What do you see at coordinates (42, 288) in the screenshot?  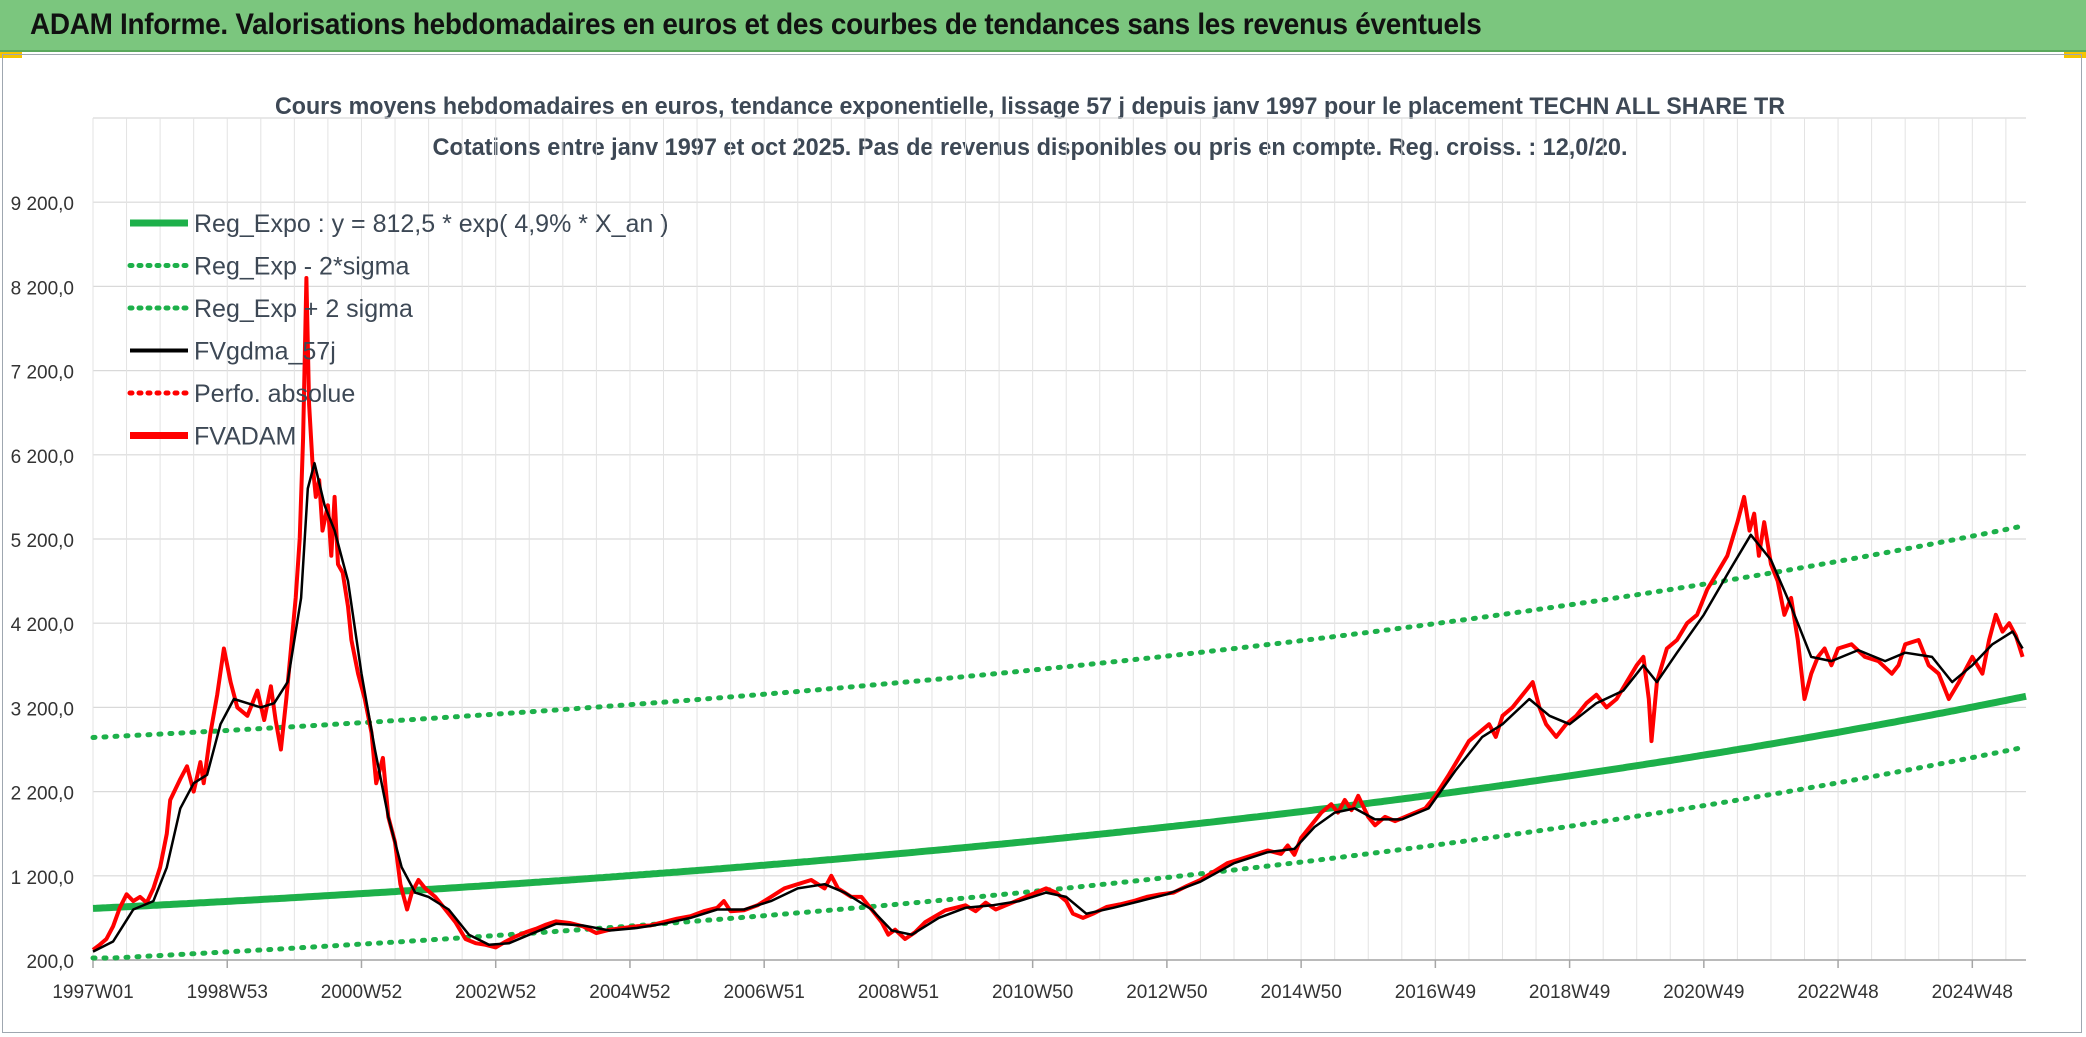 I see `y-tick-label: 8 200,0` at bounding box center [42, 288].